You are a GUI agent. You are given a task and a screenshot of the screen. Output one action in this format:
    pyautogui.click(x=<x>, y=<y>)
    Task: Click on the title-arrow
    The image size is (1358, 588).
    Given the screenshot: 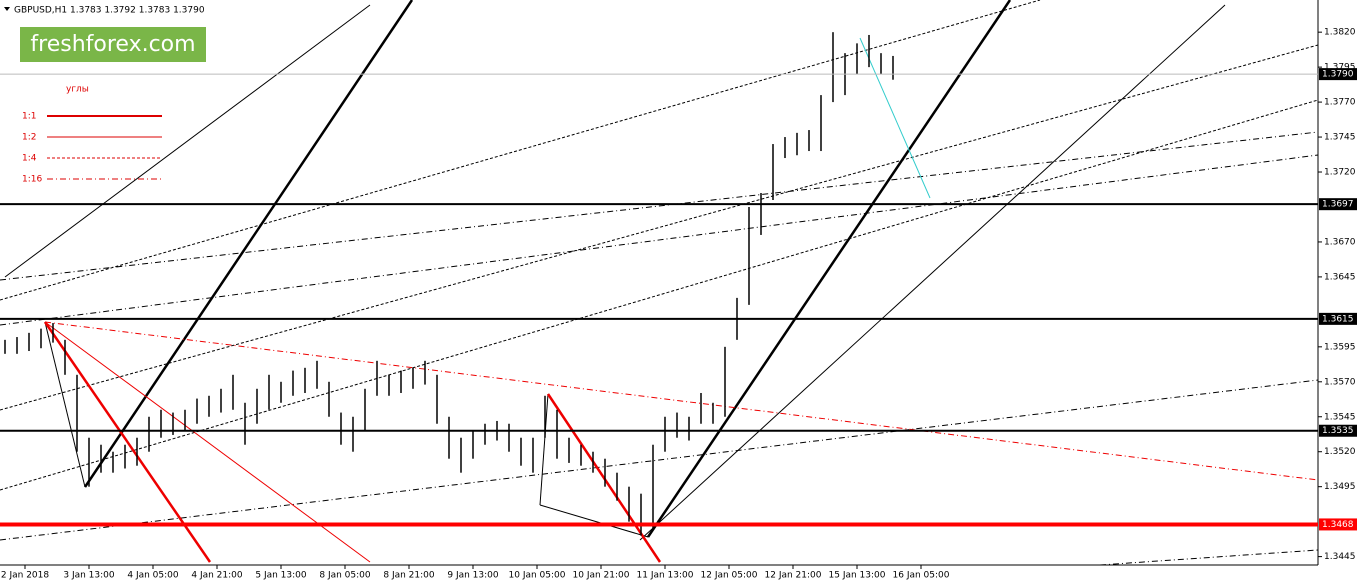 What is the action you would take?
    pyautogui.click(x=7, y=9)
    